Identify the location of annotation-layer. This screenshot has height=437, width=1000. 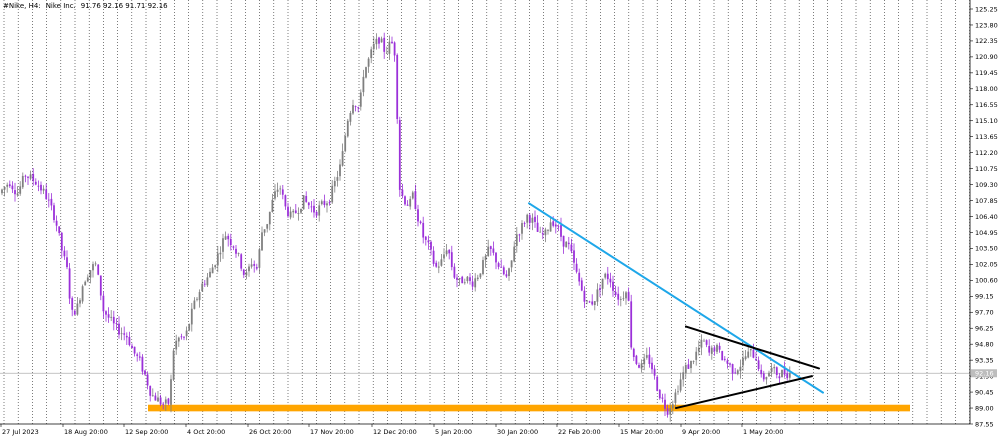
(676, 306).